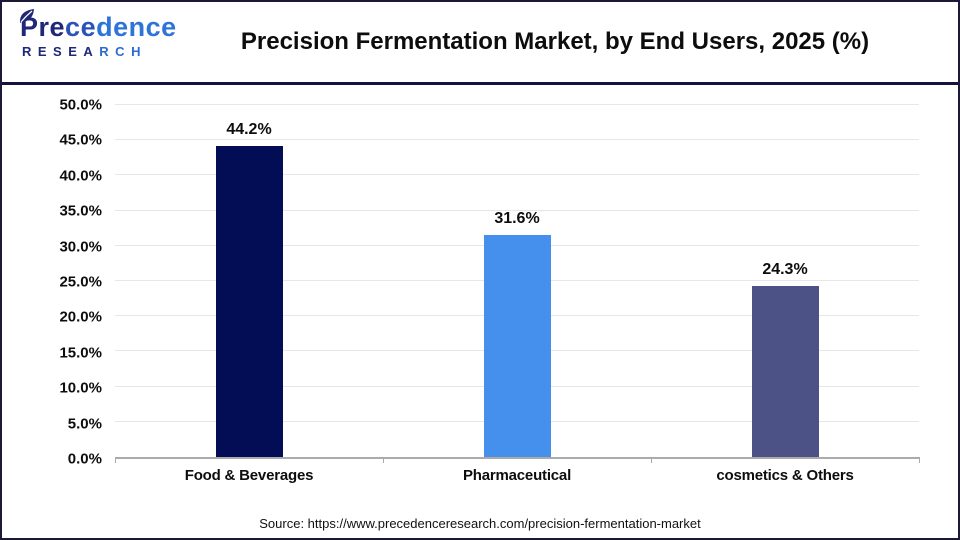  What do you see at coordinates (785, 269) in the screenshot?
I see `bar-value-label: 24.3%` at bounding box center [785, 269].